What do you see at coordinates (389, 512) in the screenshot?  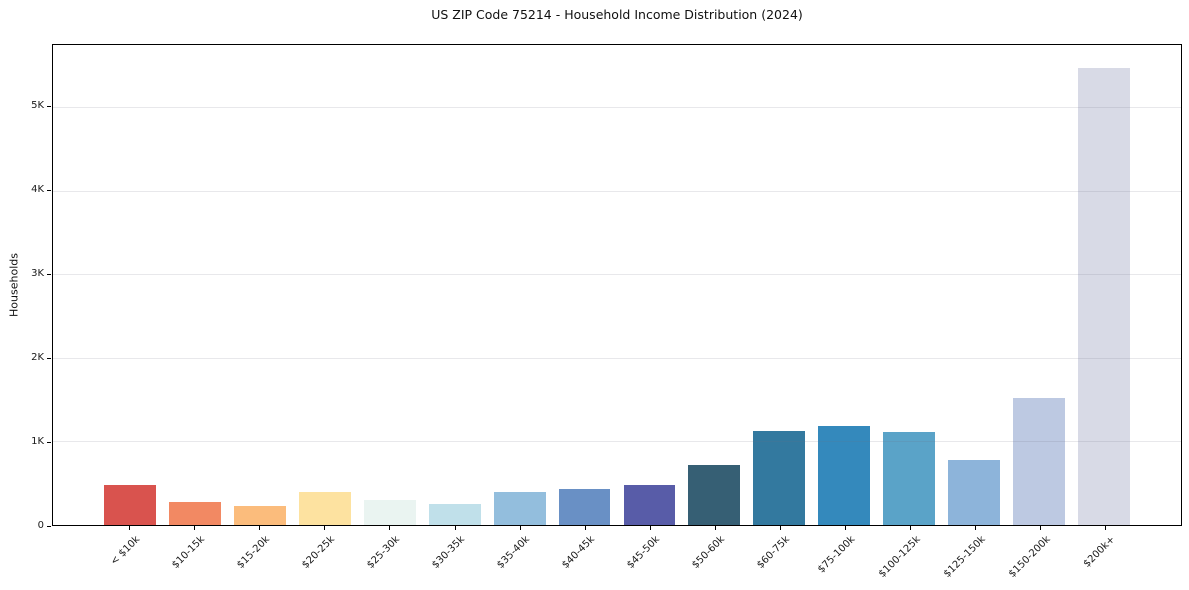 I see `bar-25-30k` at bounding box center [389, 512].